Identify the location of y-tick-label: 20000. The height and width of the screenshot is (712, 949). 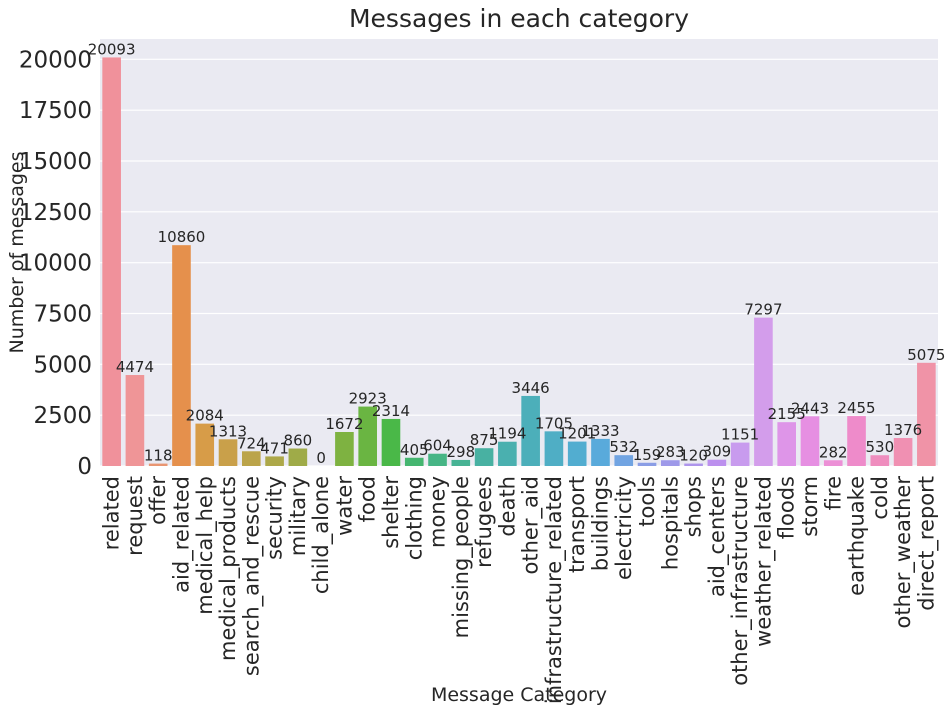
(55, 60).